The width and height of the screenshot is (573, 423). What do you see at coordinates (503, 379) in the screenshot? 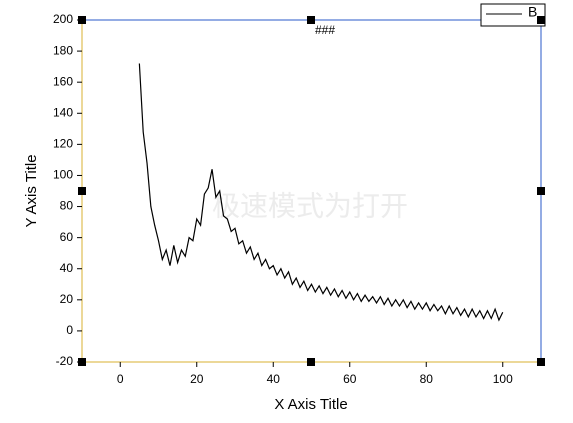
I see `x-tick-label: 100` at bounding box center [503, 379].